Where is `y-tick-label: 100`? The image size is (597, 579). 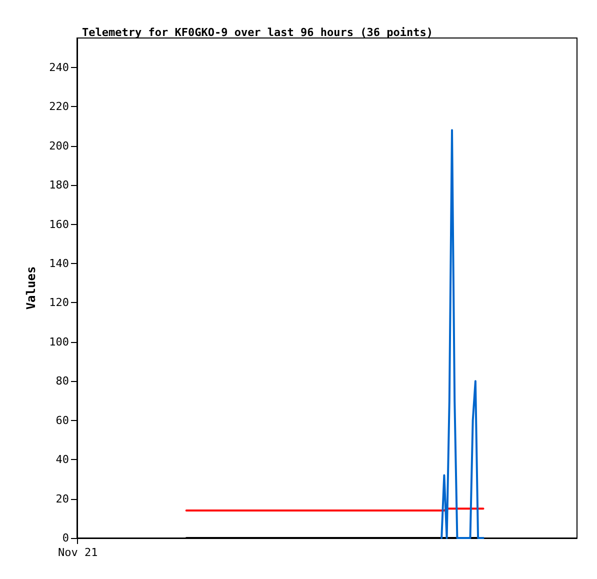 y-tick-label: 100 is located at coordinates (59, 341).